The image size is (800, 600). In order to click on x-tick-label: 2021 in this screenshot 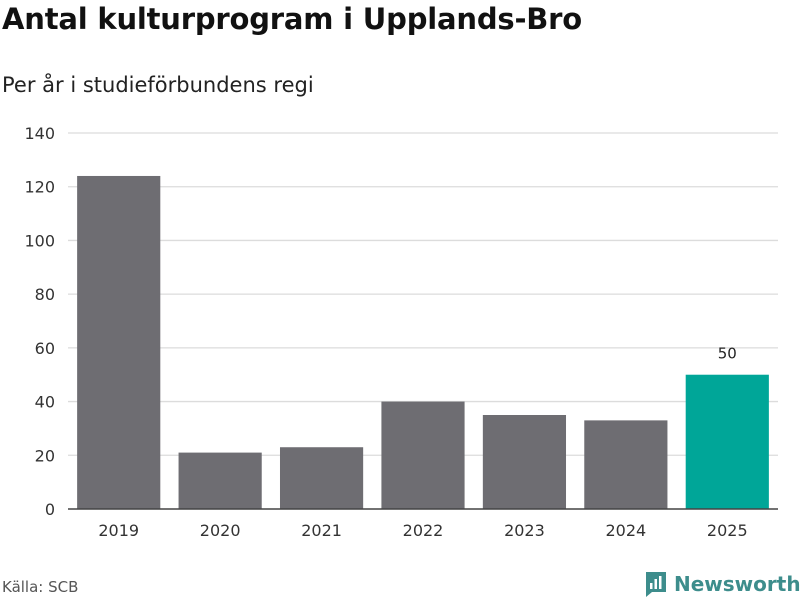, I will do `click(321, 530)`.